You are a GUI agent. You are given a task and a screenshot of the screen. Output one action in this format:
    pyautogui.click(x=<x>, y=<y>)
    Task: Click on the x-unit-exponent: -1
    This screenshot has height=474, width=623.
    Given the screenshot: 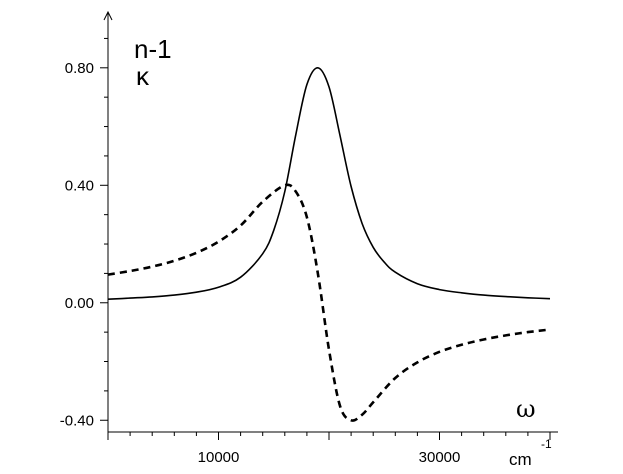 What is the action you would take?
    pyautogui.click(x=546, y=444)
    